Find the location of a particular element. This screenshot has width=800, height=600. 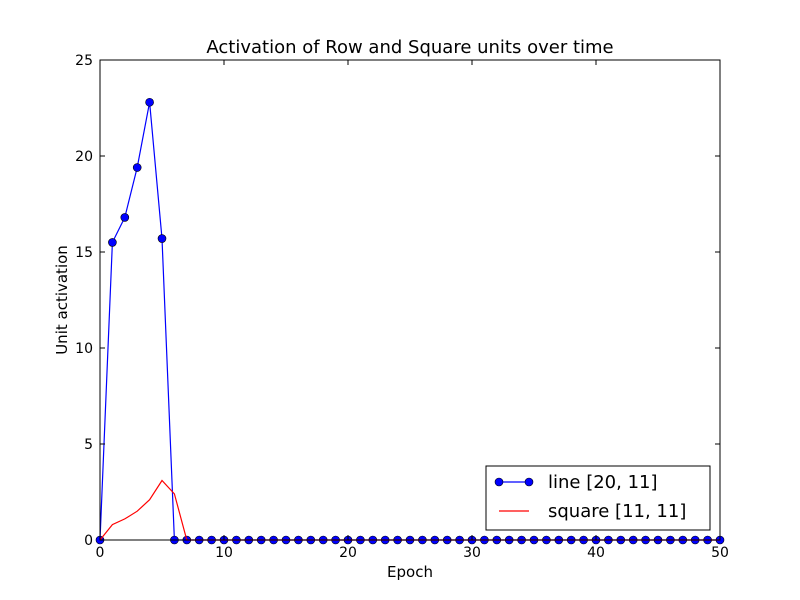

x-tick-label: 0 is located at coordinates (100, 553).